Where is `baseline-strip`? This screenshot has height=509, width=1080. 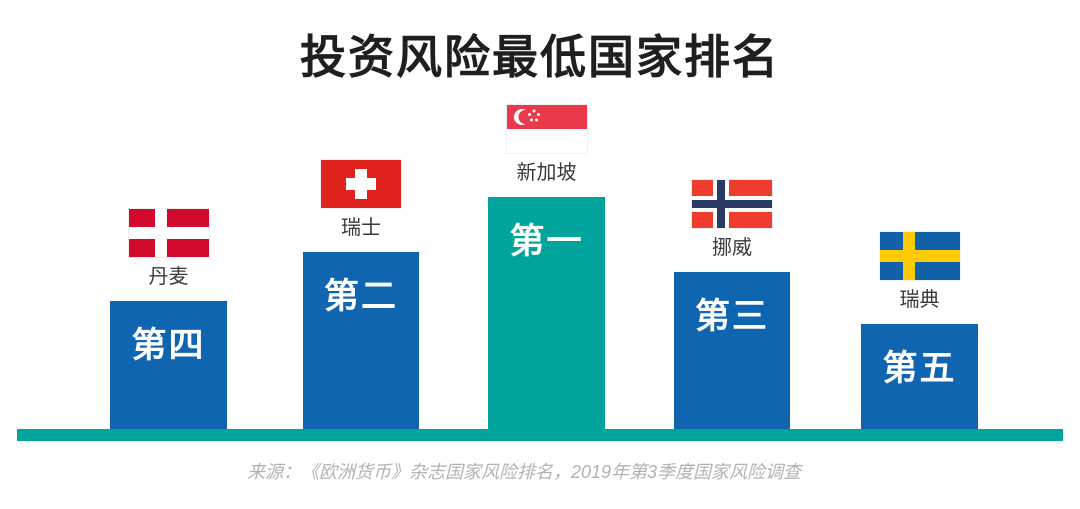
baseline-strip is located at coordinates (540, 435).